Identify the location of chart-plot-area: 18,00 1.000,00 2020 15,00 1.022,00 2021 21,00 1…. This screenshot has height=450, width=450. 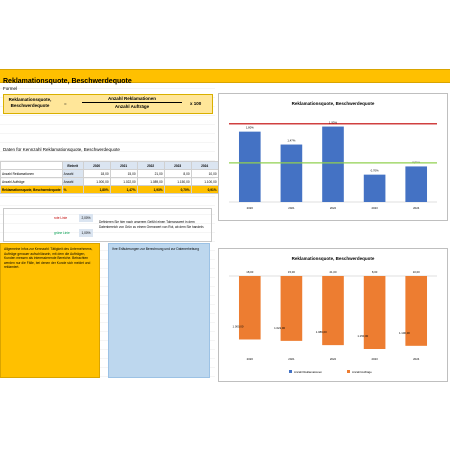
(333, 322).